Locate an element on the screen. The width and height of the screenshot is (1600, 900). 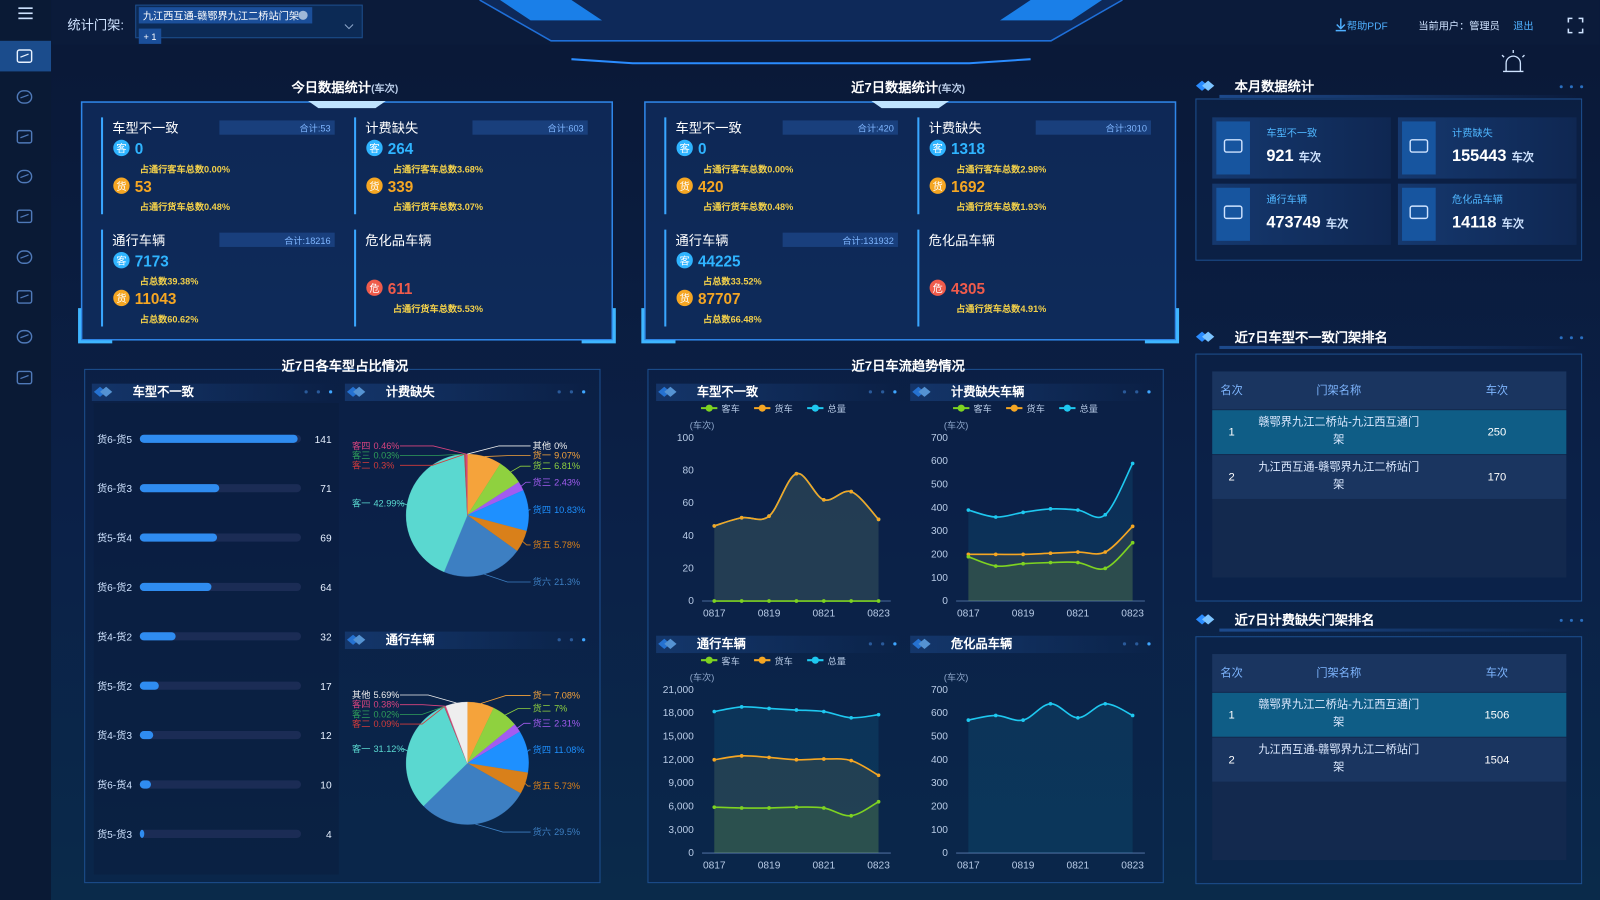
label-part: 客二 is located at coordinates (361, 464).